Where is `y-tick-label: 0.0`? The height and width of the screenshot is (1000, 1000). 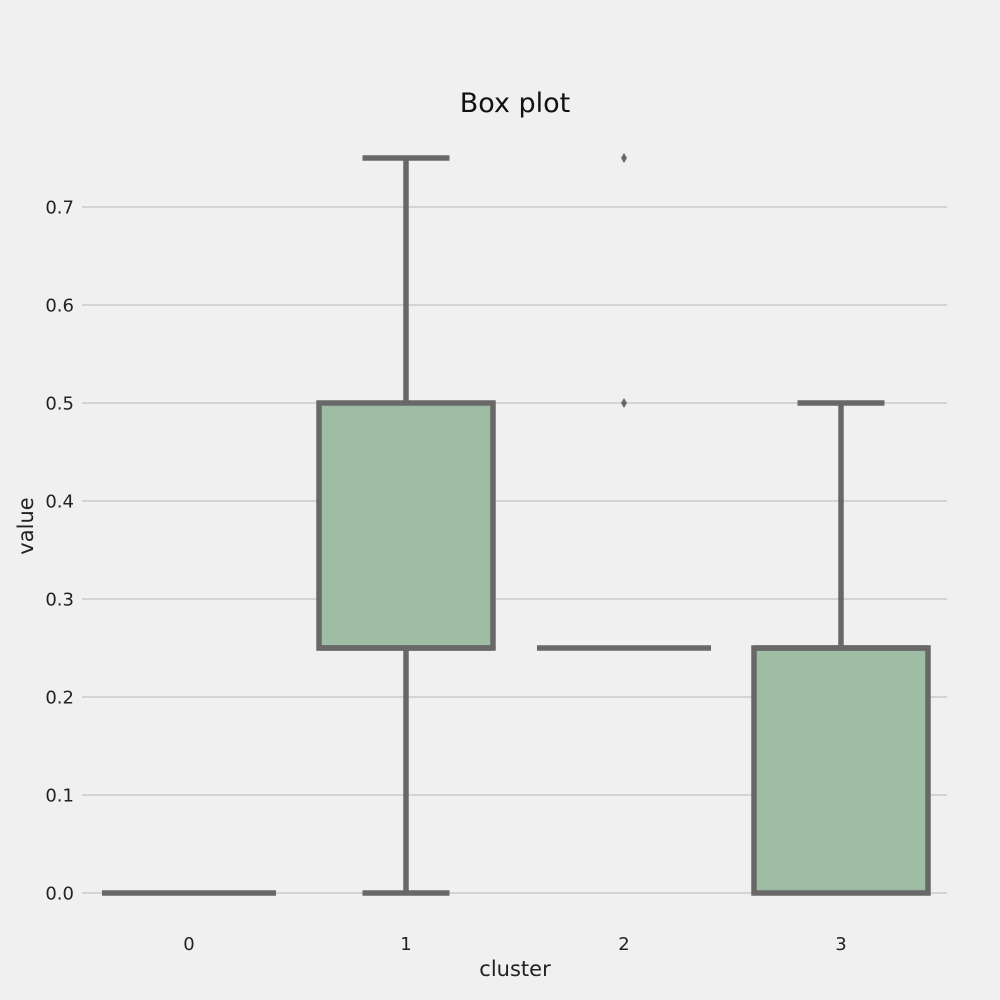 y-tick-label: 0.0 is located at coordinates (59, 894).